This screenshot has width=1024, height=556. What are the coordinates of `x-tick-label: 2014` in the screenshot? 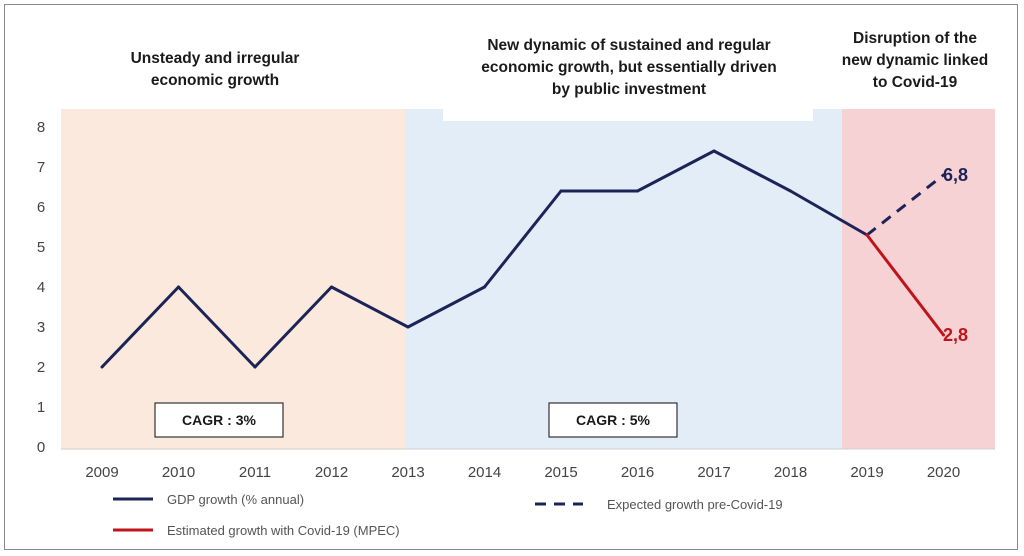 It's located at (484, 472).